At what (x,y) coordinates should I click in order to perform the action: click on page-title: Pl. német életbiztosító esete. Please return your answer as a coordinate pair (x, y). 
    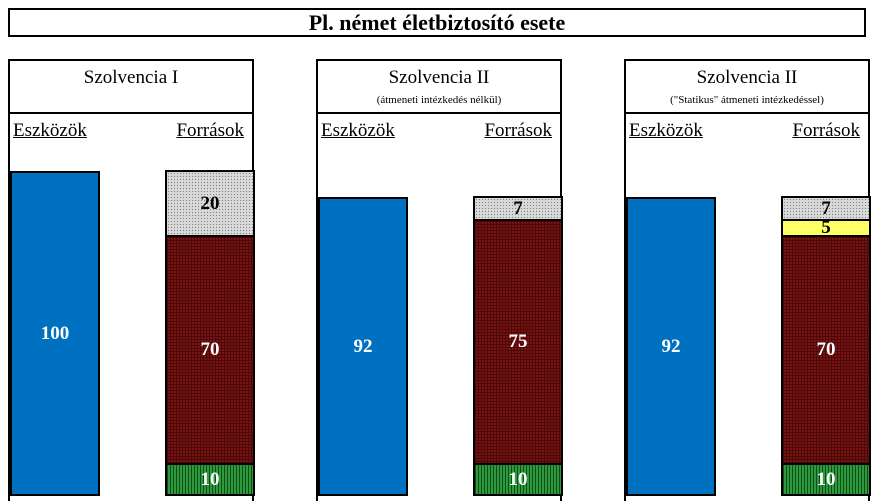
    Looking at the image, I should click on (437, 22).